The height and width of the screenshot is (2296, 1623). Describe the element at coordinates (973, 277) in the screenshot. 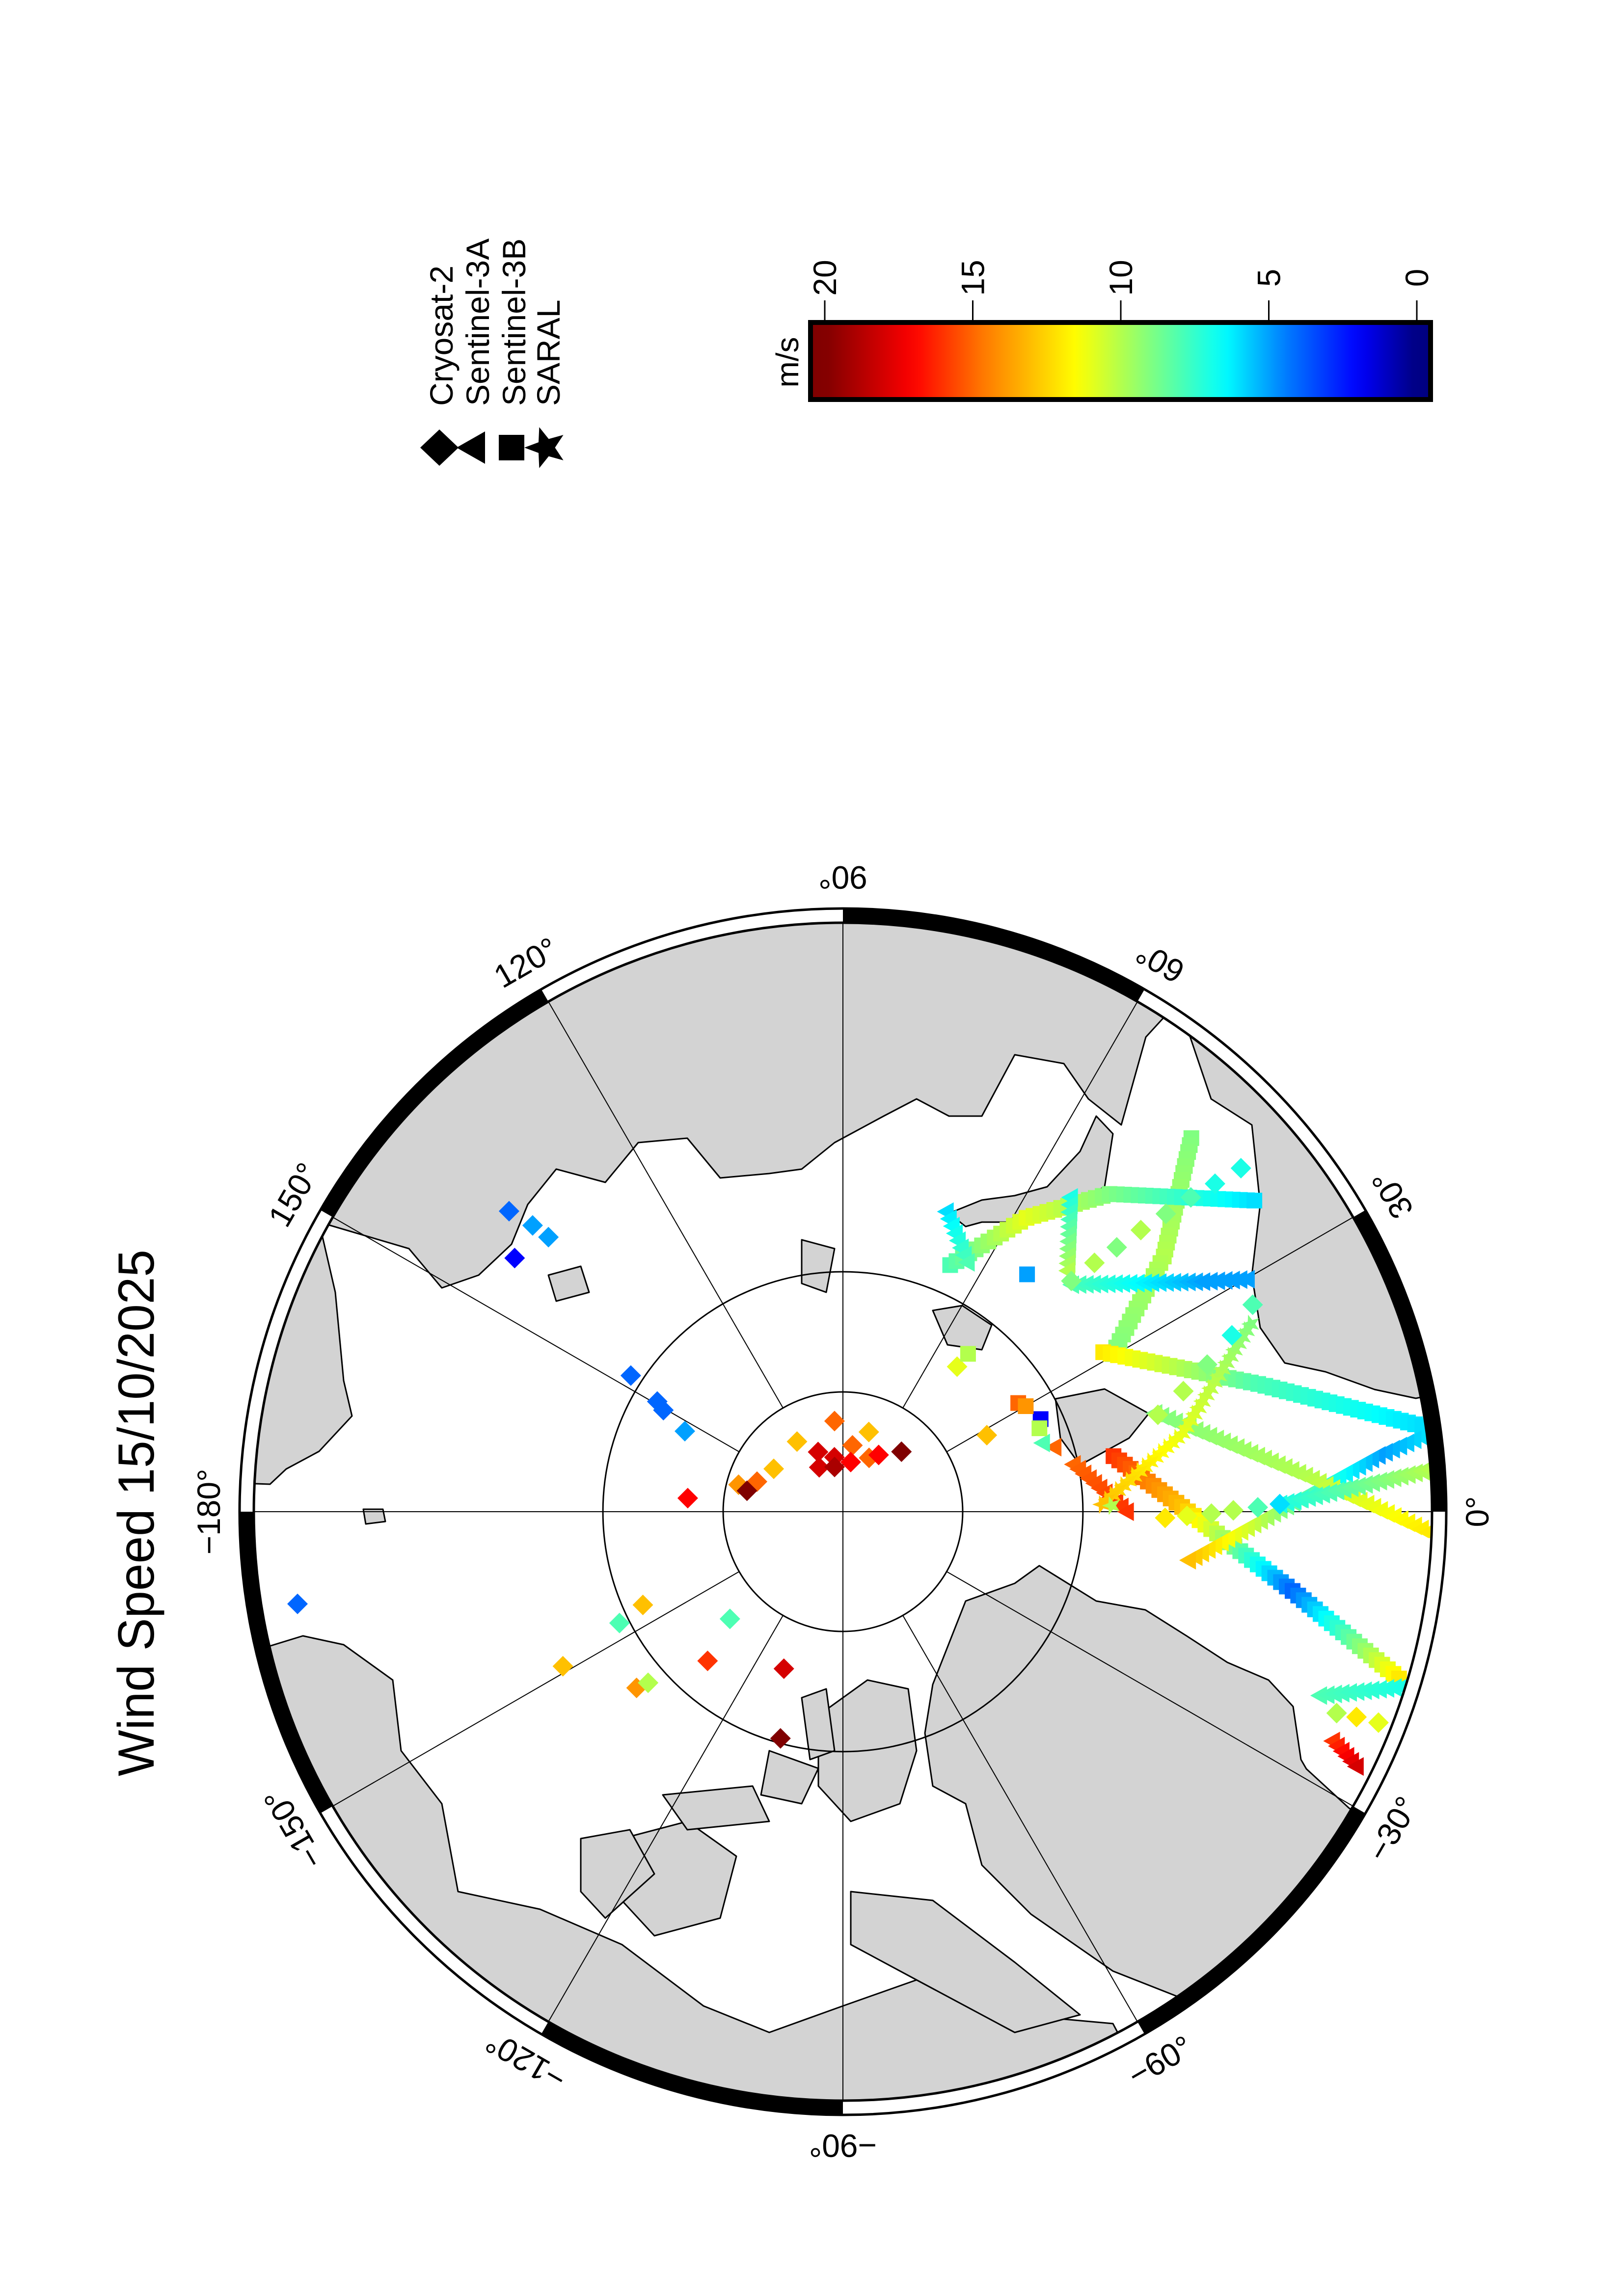

I see `colorbar-tick-label: 15` at that location.